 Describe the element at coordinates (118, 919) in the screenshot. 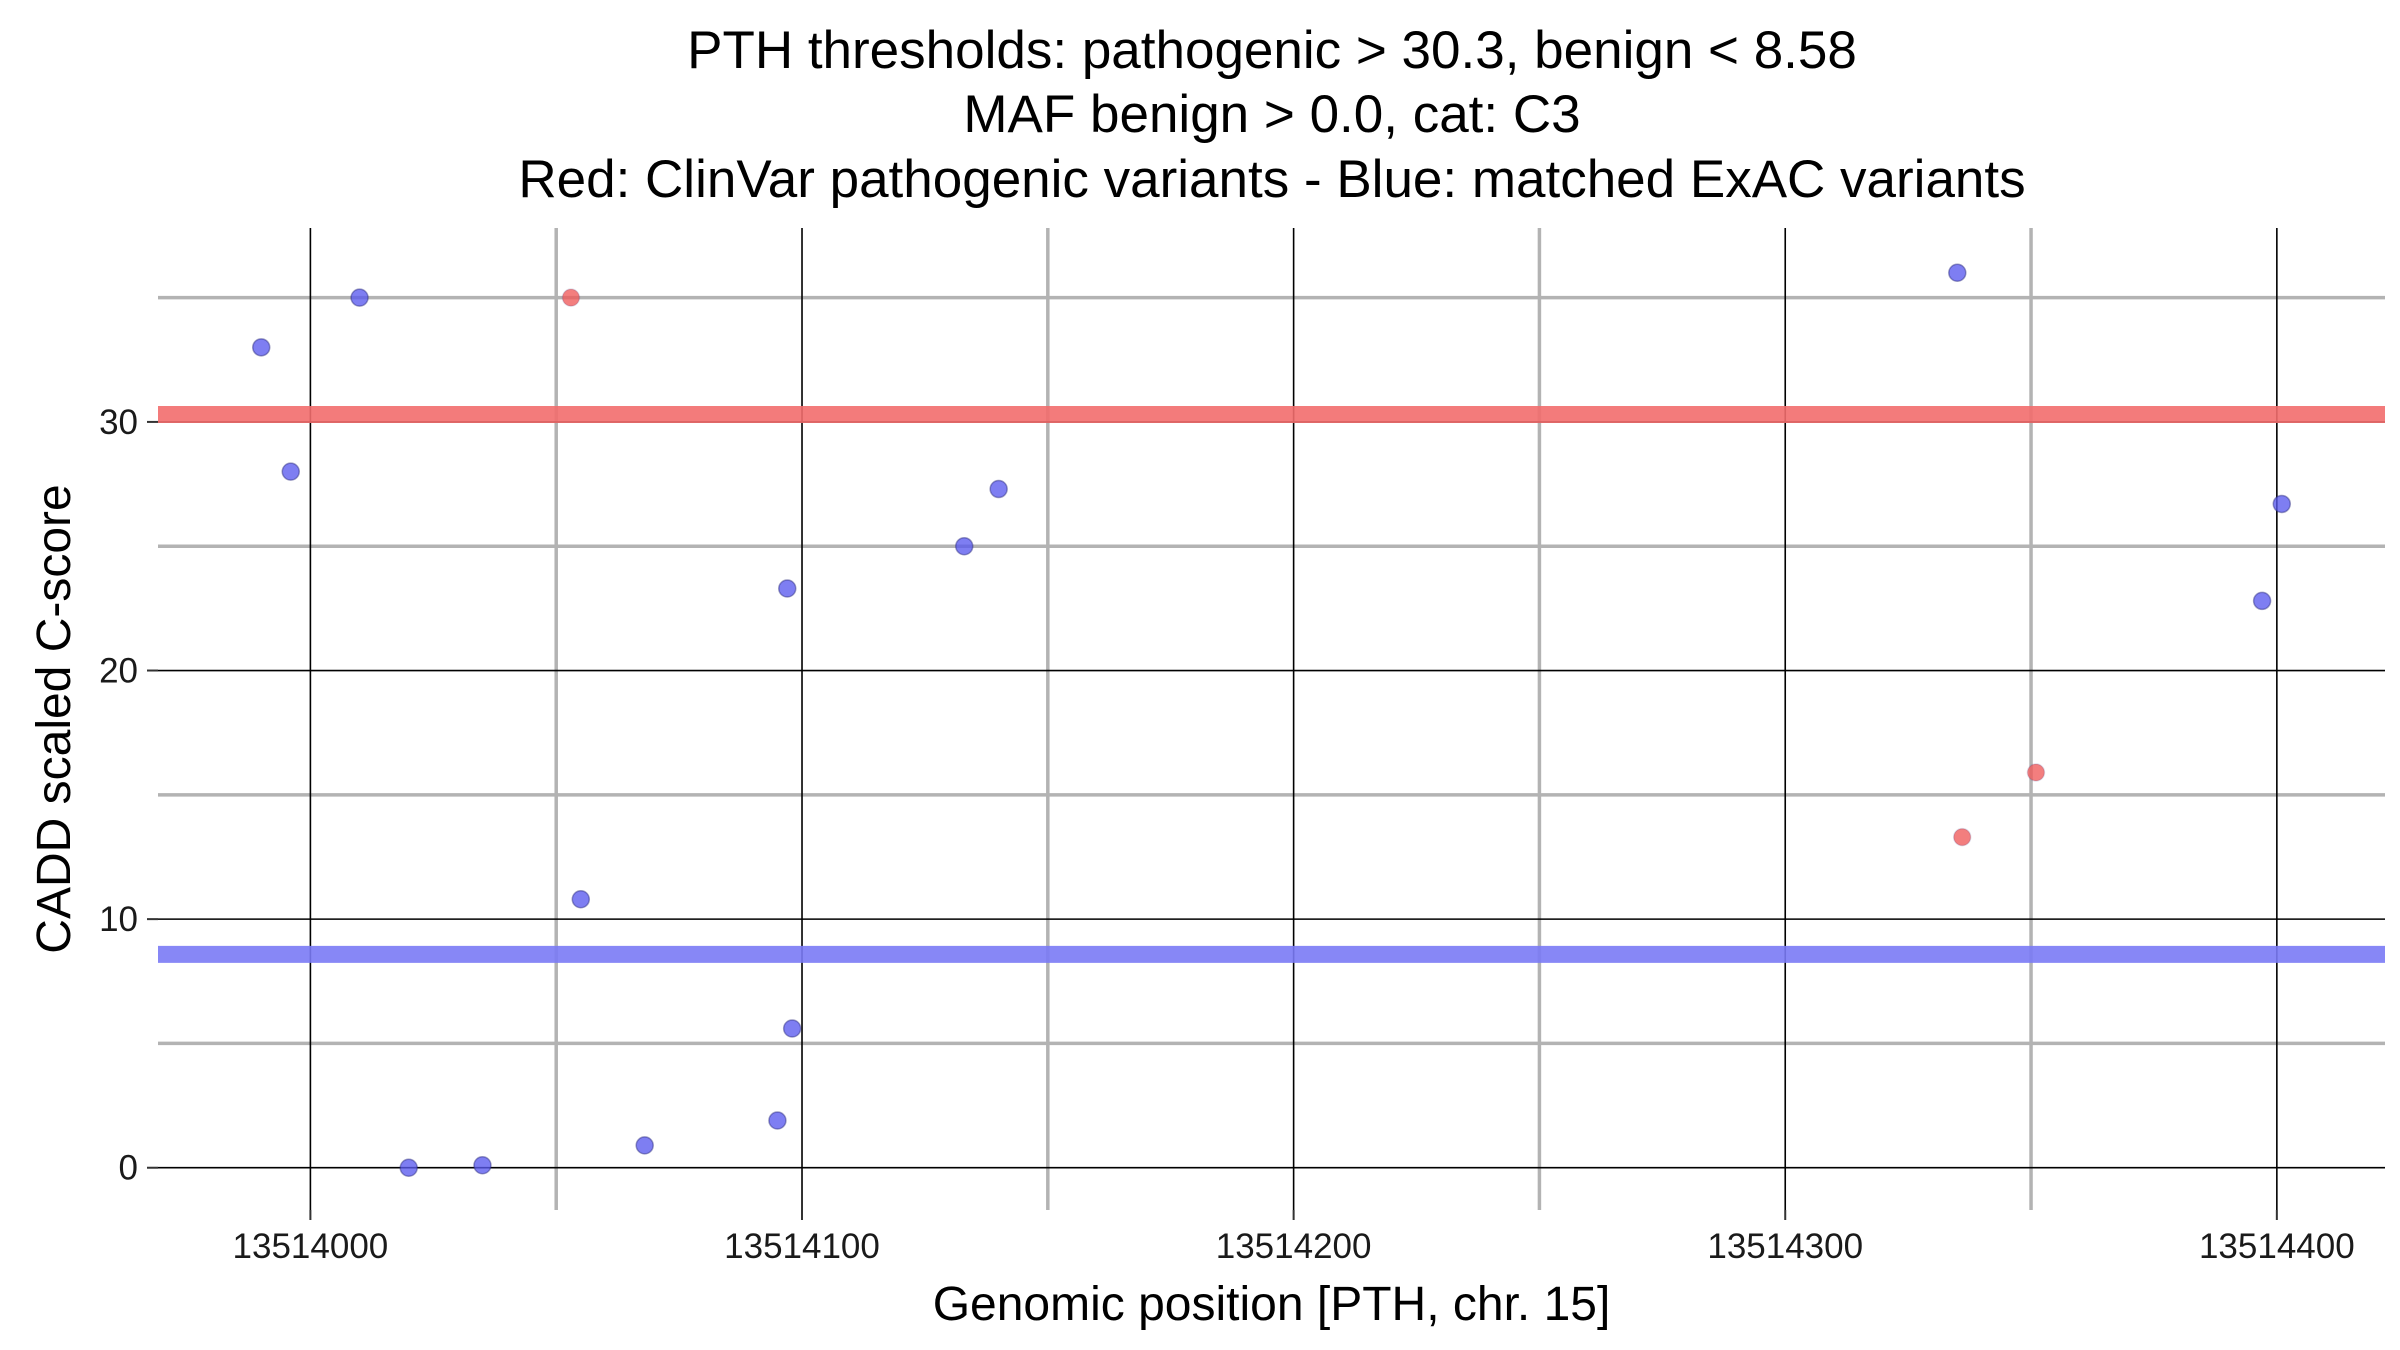

I see `y-tick-label-1: 10` at that location.